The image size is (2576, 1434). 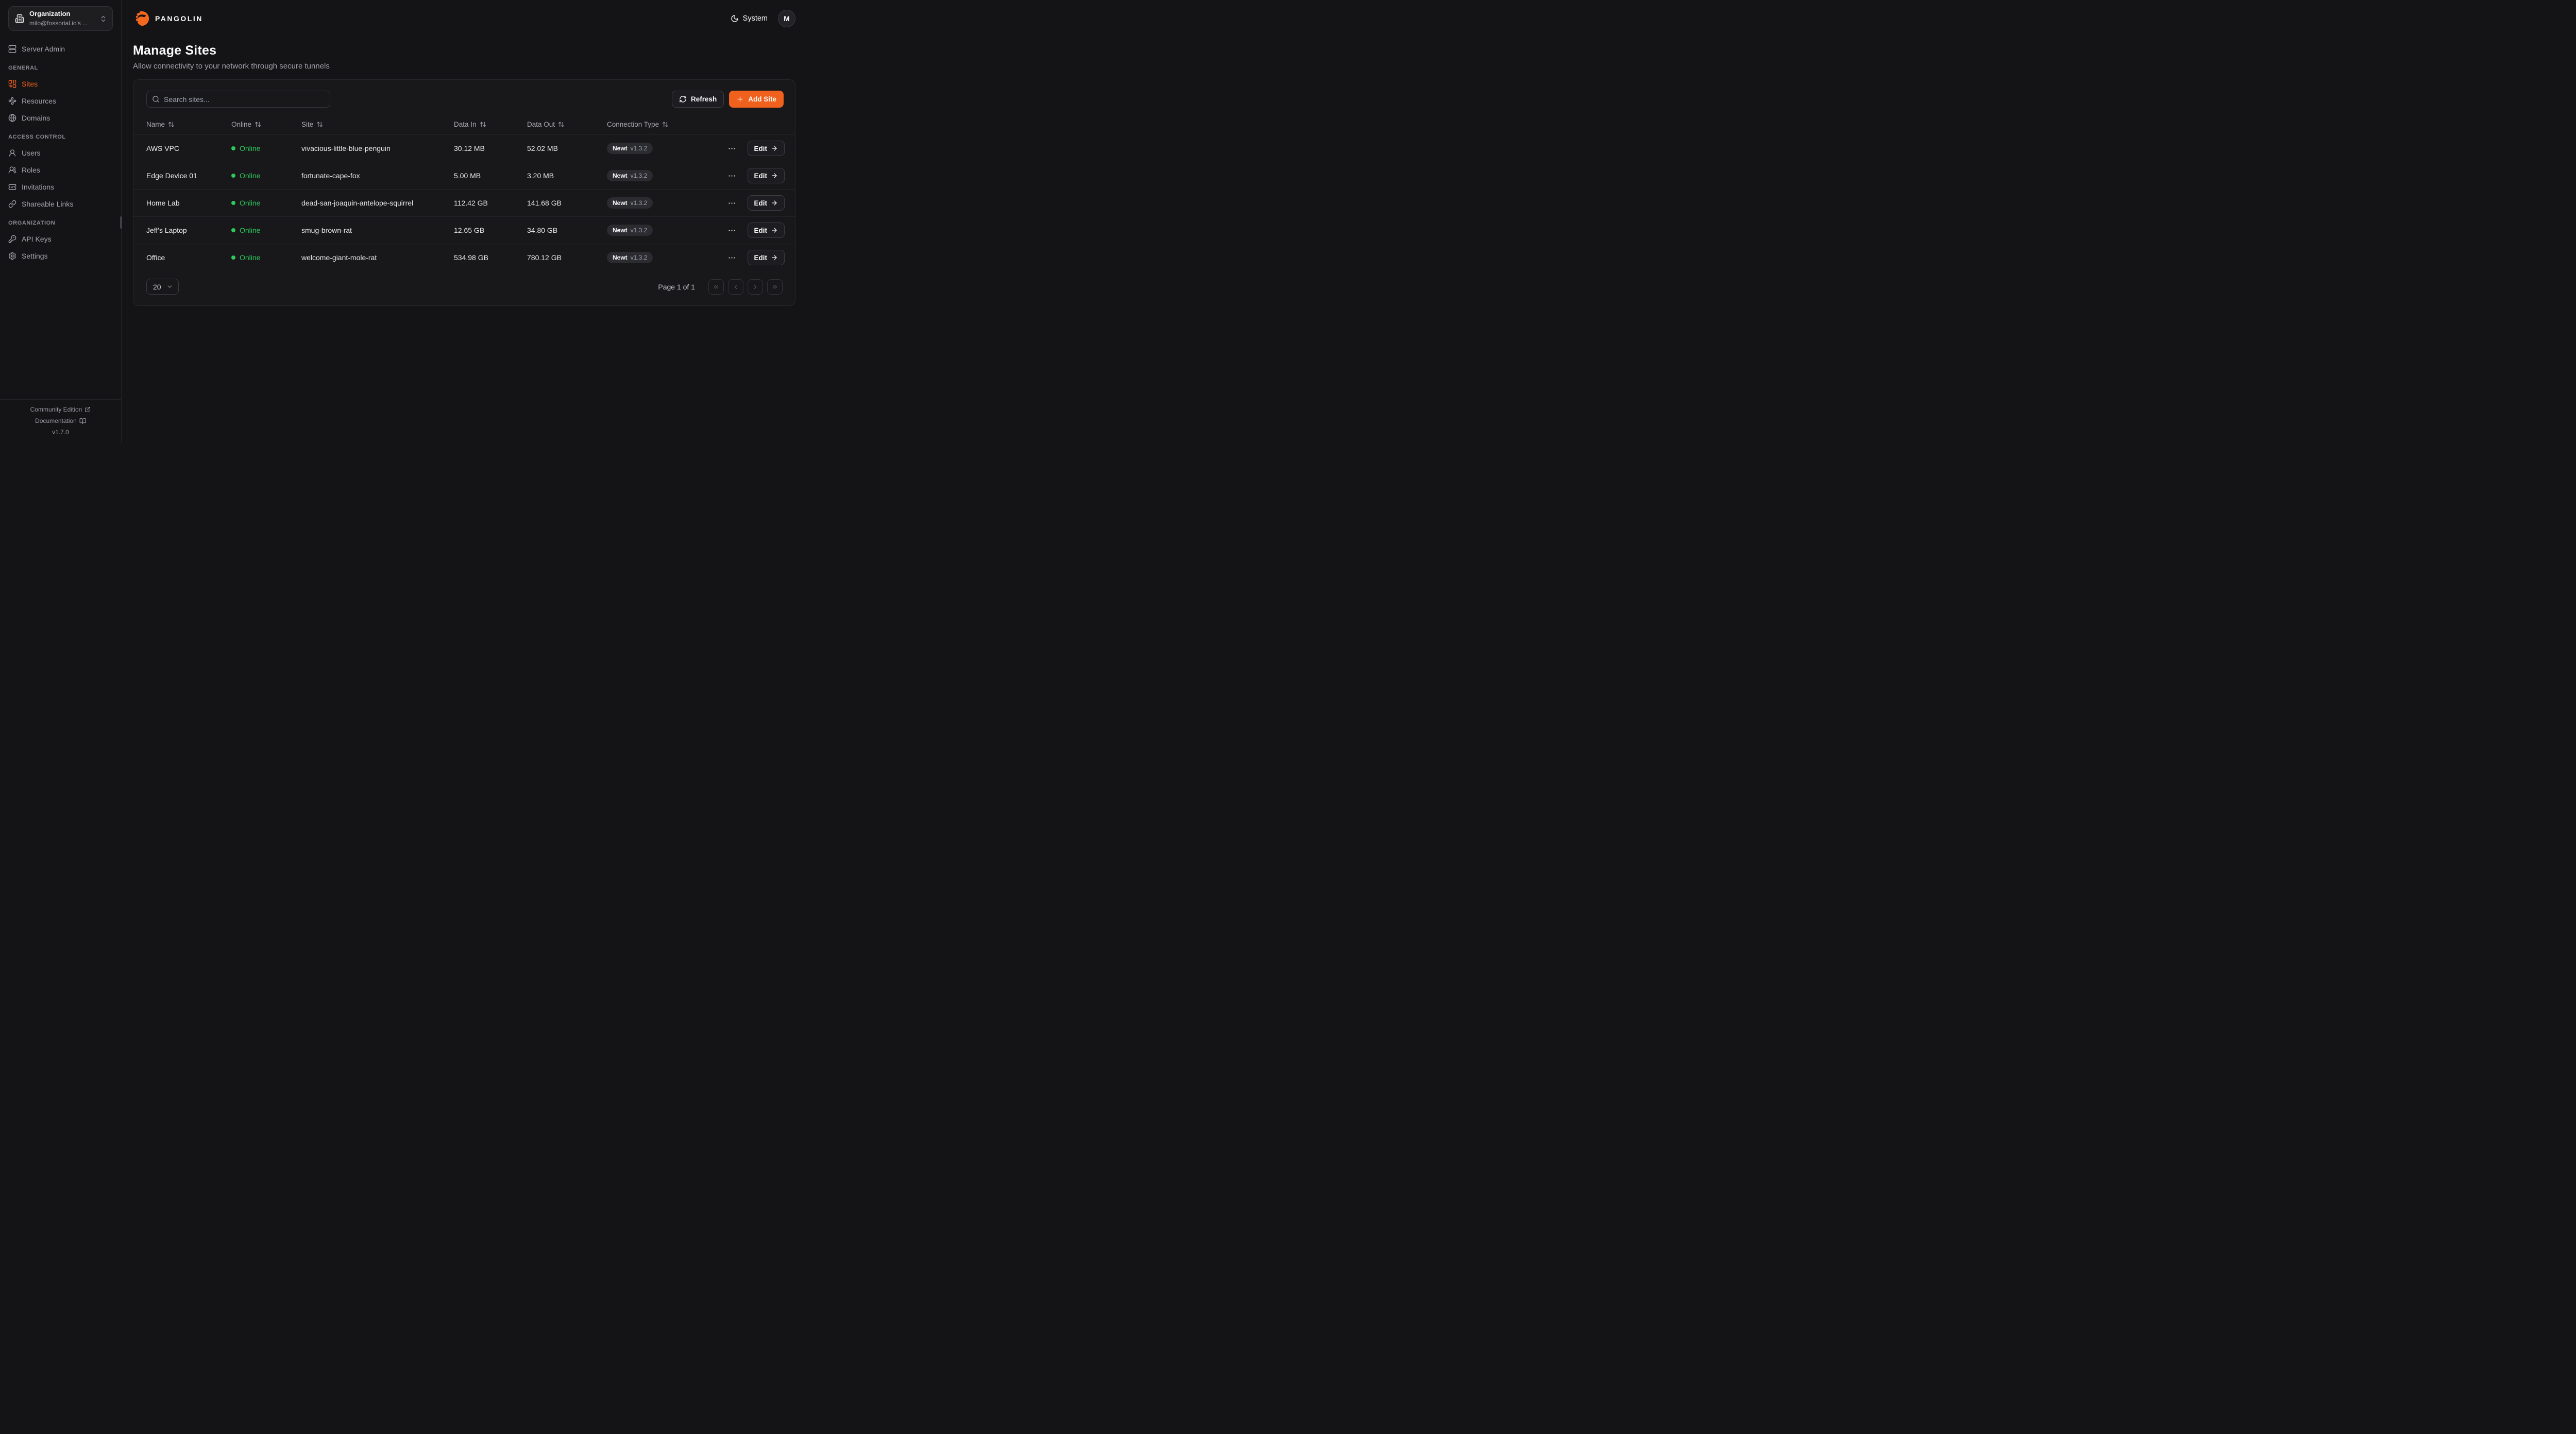 What do you see at coordinates (464, 97) in the screenshot?
I see `sites-toolbar: Refresh Add Site` at bounding box center [464, 97].